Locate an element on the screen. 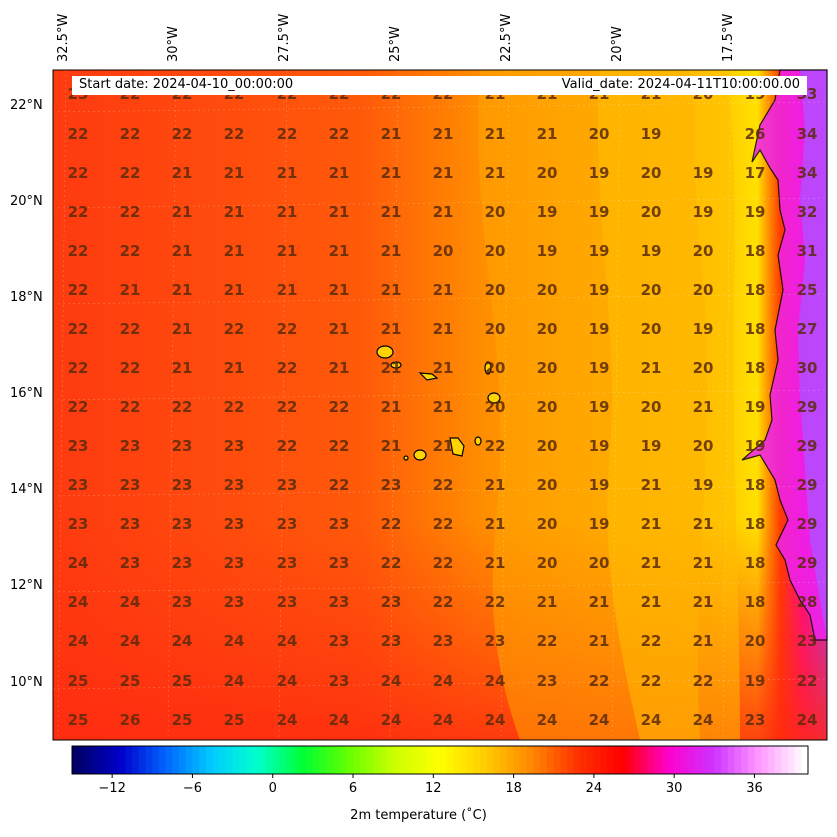 This screenshot has width=837, height=837. colorbar-tick-label: 18 is located at coordinates (513, 788).